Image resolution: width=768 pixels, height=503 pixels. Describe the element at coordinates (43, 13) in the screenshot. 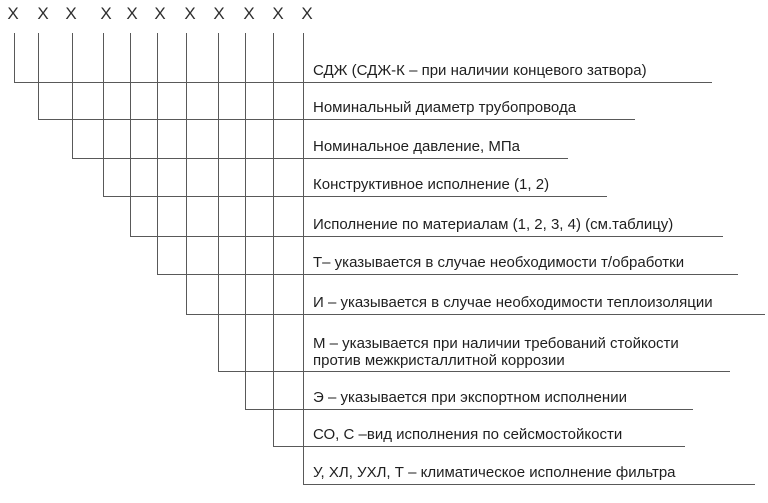

I see `code-position-mark-2: Х` at that location.